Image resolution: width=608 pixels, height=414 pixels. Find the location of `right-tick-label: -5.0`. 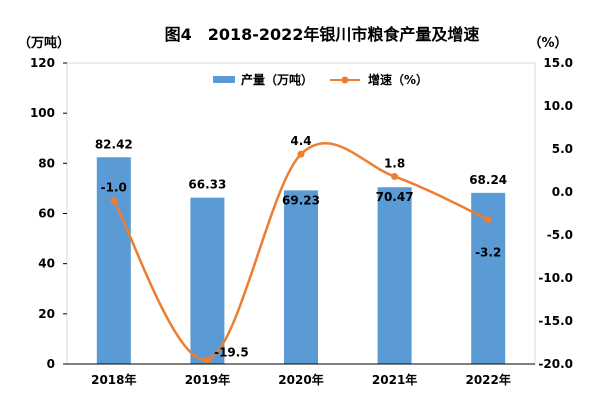

right-tick-label: -5.0 is located at coordinates (560, 235).